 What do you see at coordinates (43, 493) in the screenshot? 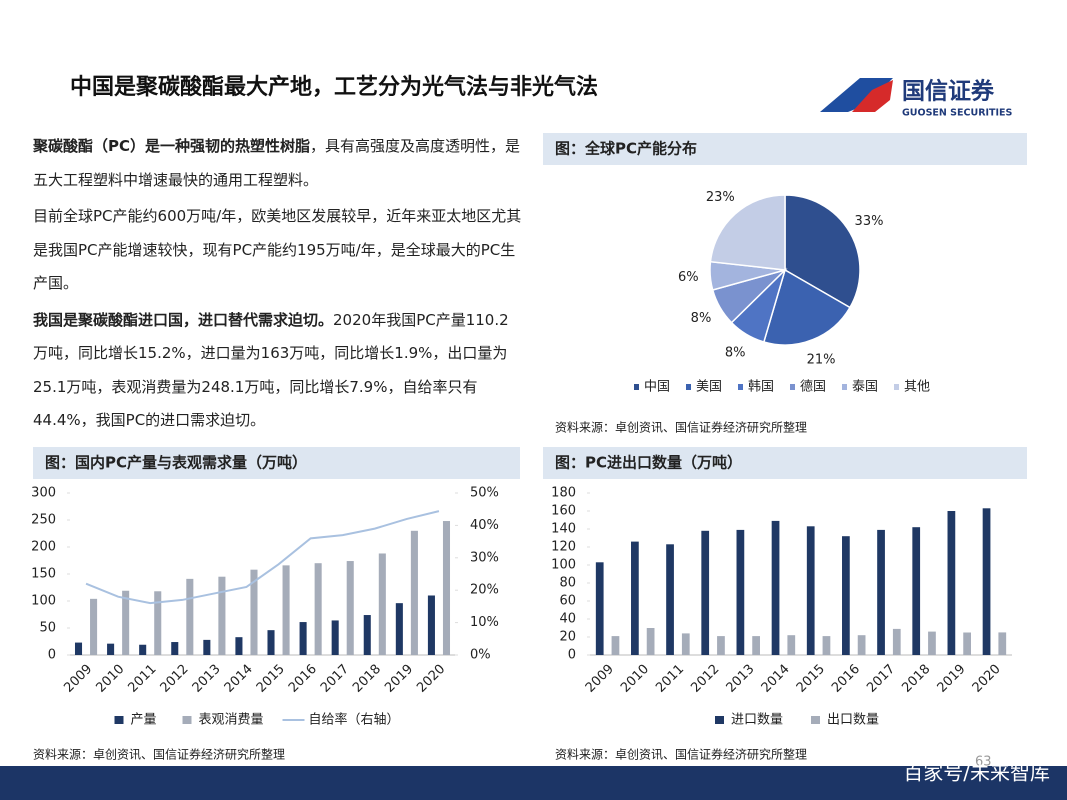
I see `y-tick-label: 300` at bounding box center [43, 493].